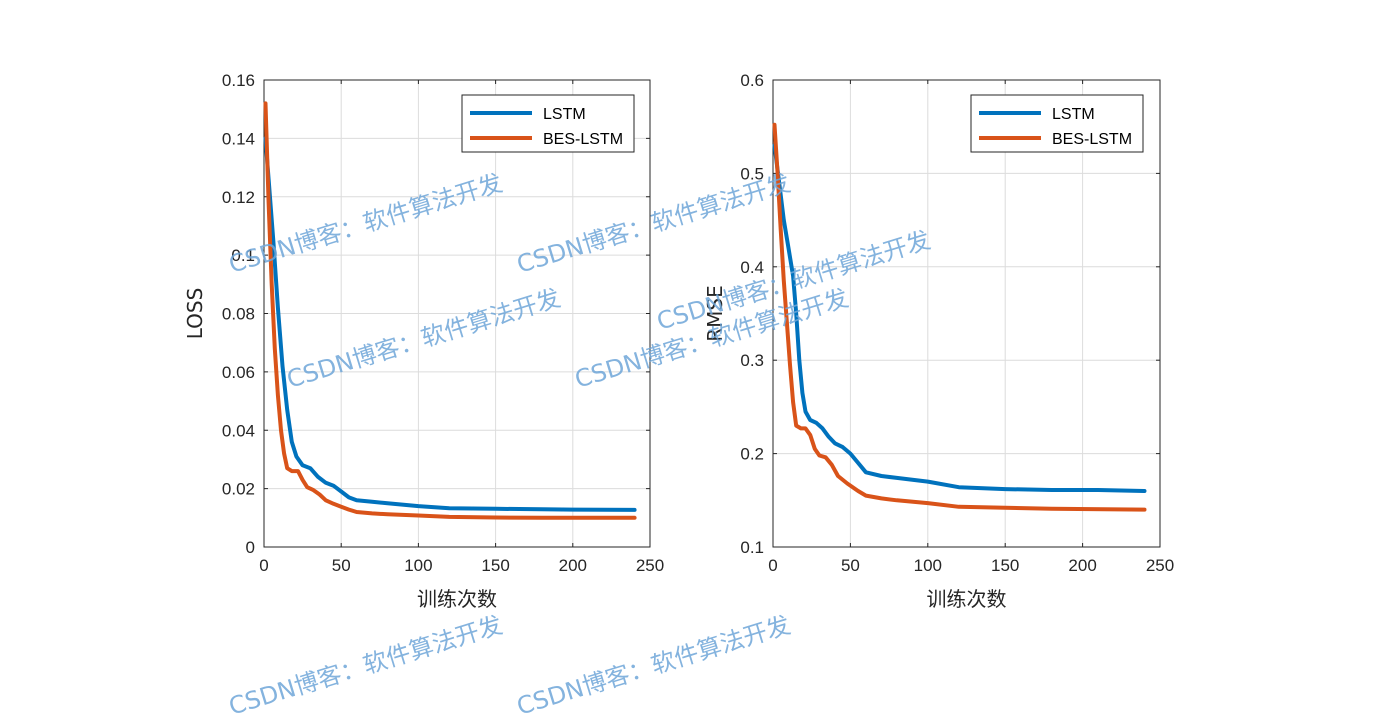  I want to click on y-tick-label: 0.04, so click(238, 430).